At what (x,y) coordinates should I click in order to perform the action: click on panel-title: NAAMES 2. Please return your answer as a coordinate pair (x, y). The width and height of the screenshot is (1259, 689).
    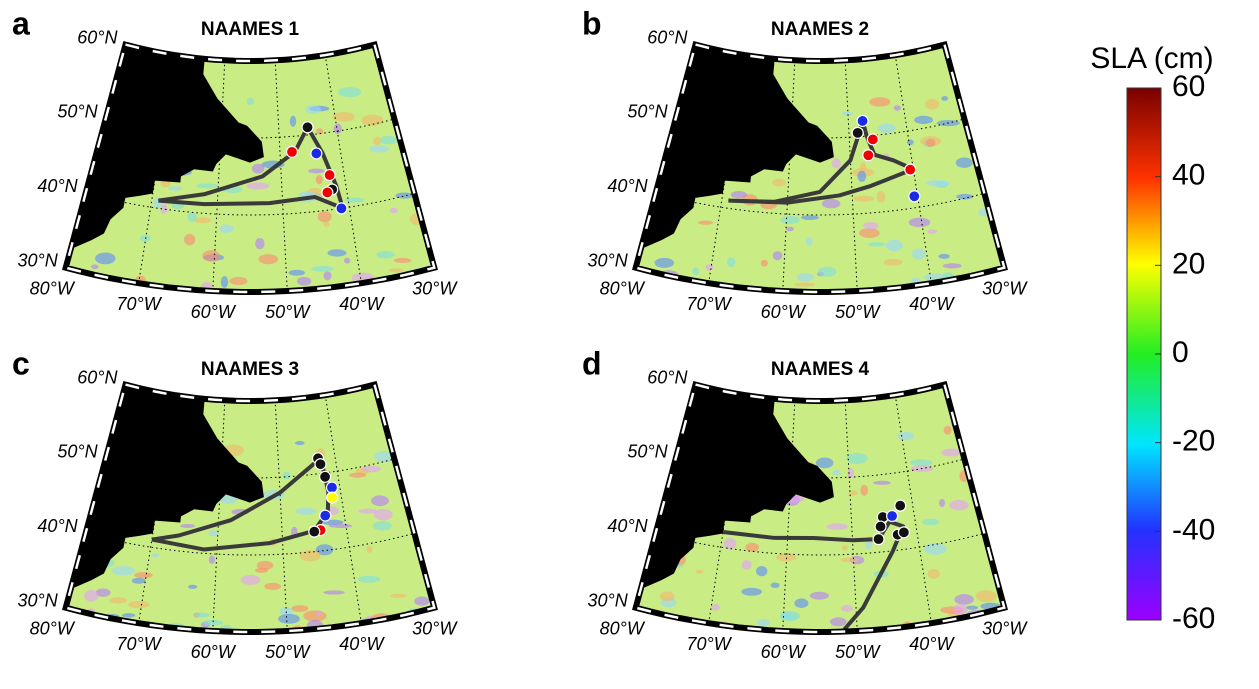
    Looking at the image, I should click on (820, 29).